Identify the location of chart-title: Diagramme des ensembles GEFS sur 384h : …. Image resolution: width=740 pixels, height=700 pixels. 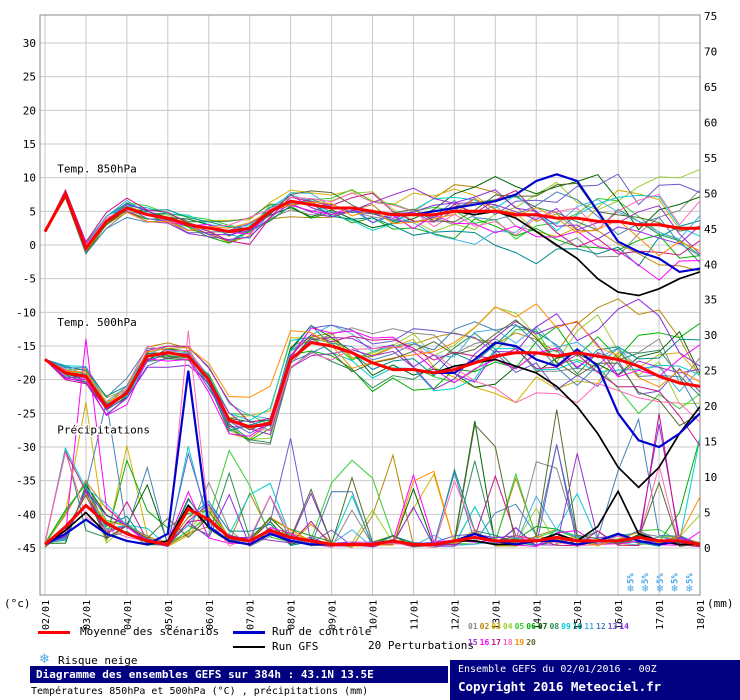
(205, 674).